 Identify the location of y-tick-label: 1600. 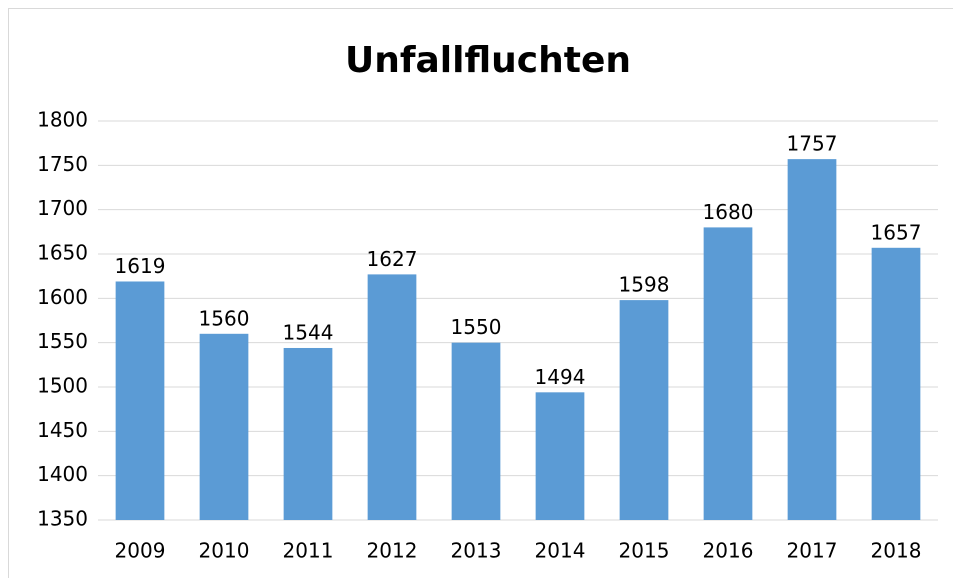
(62, 297).